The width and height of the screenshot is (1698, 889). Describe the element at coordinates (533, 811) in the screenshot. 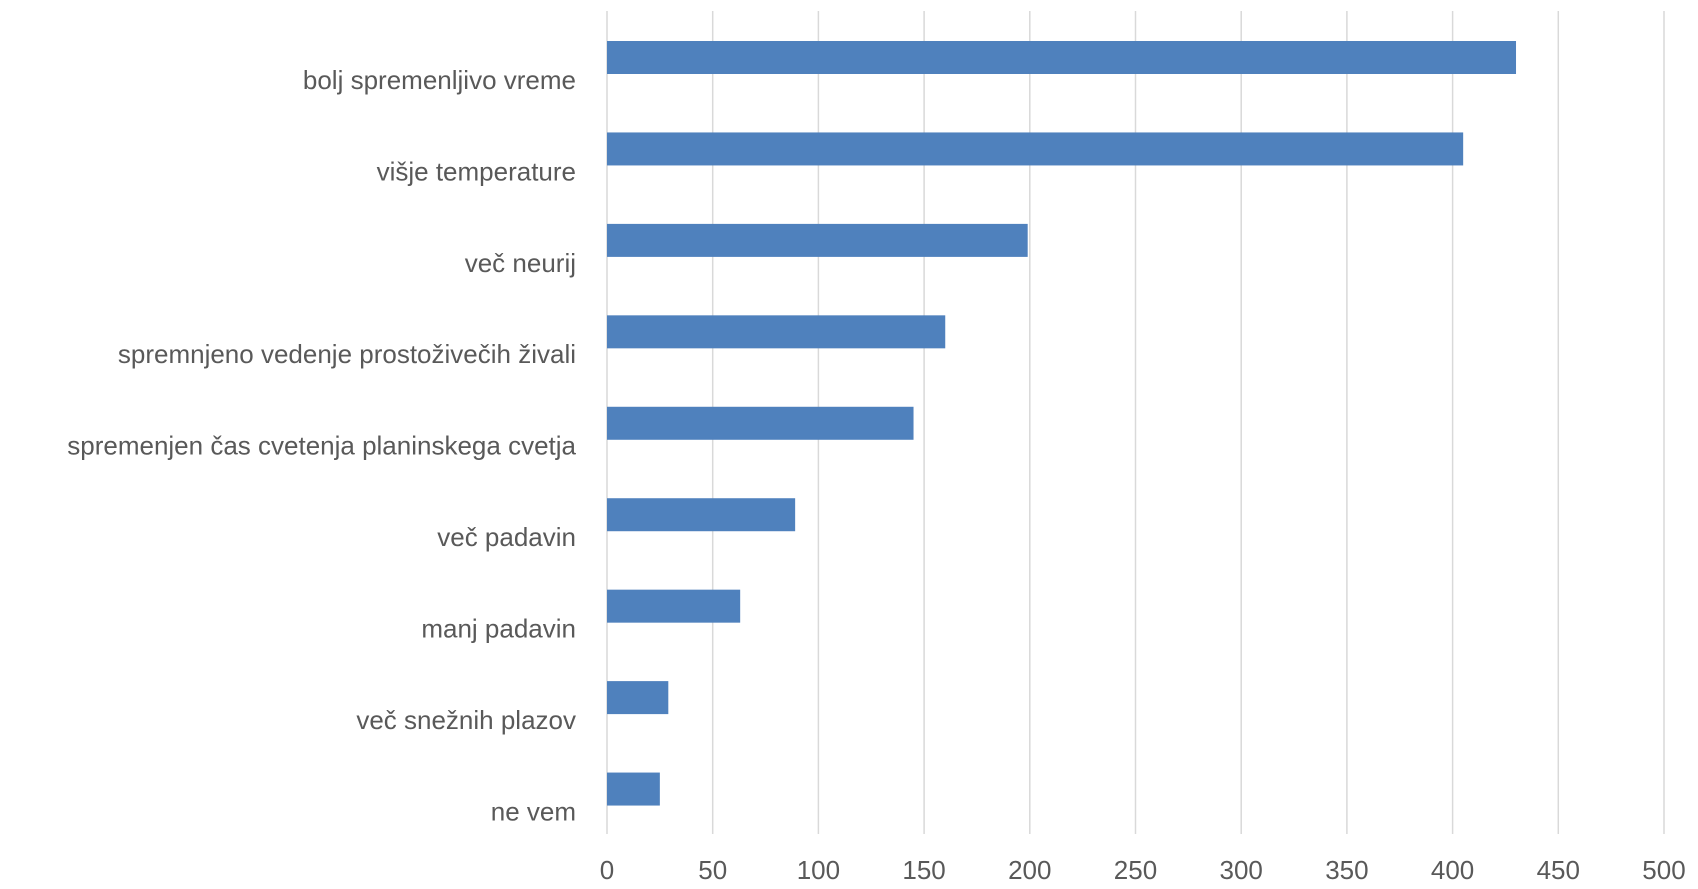

I see `y-tick-label: ne vem` at that location.